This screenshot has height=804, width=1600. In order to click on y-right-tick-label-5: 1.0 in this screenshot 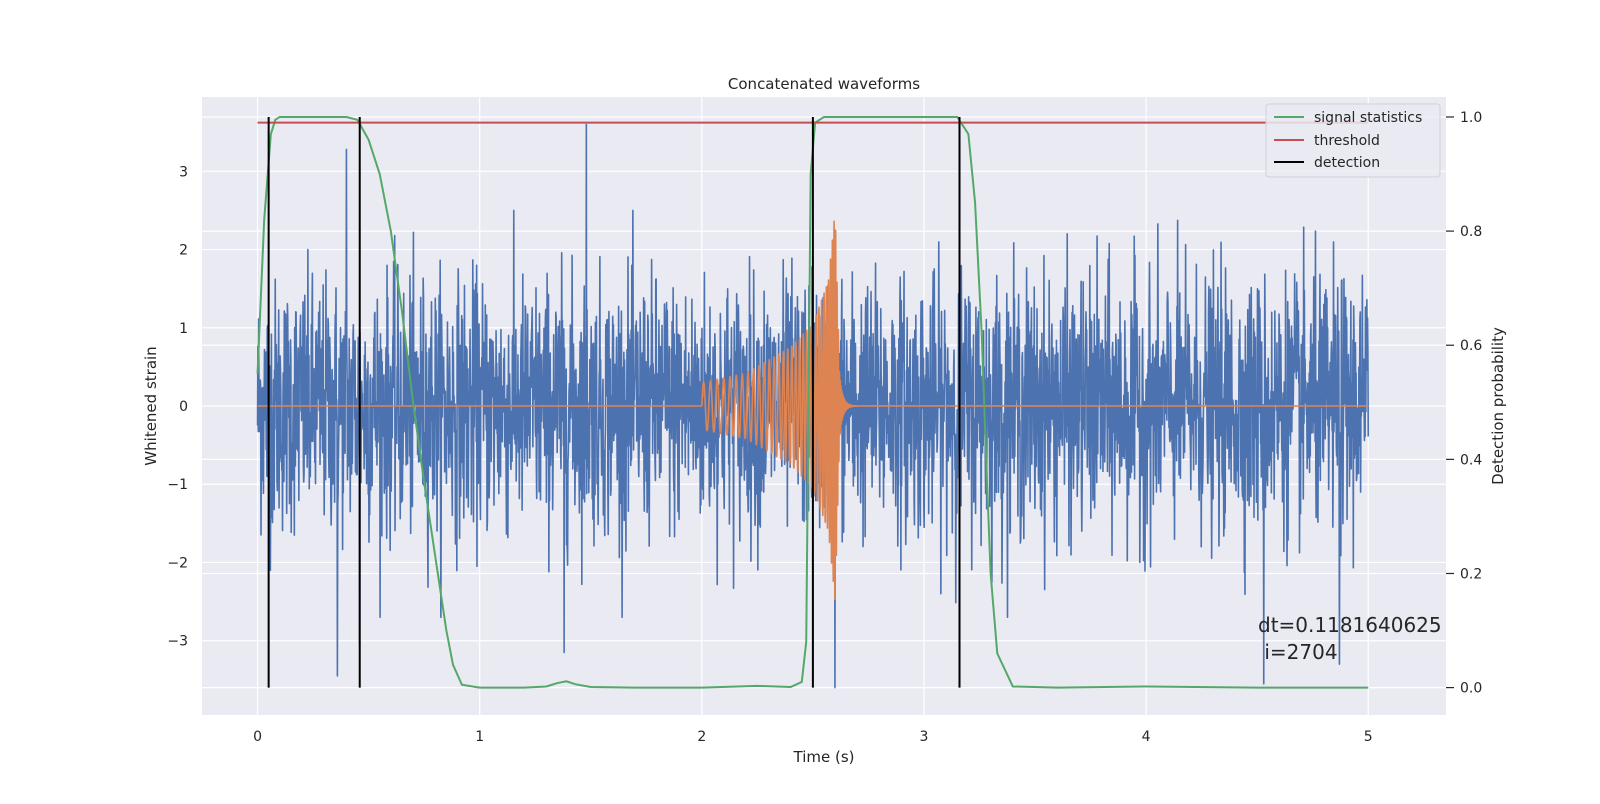, I will do `click(1471, 118)`.